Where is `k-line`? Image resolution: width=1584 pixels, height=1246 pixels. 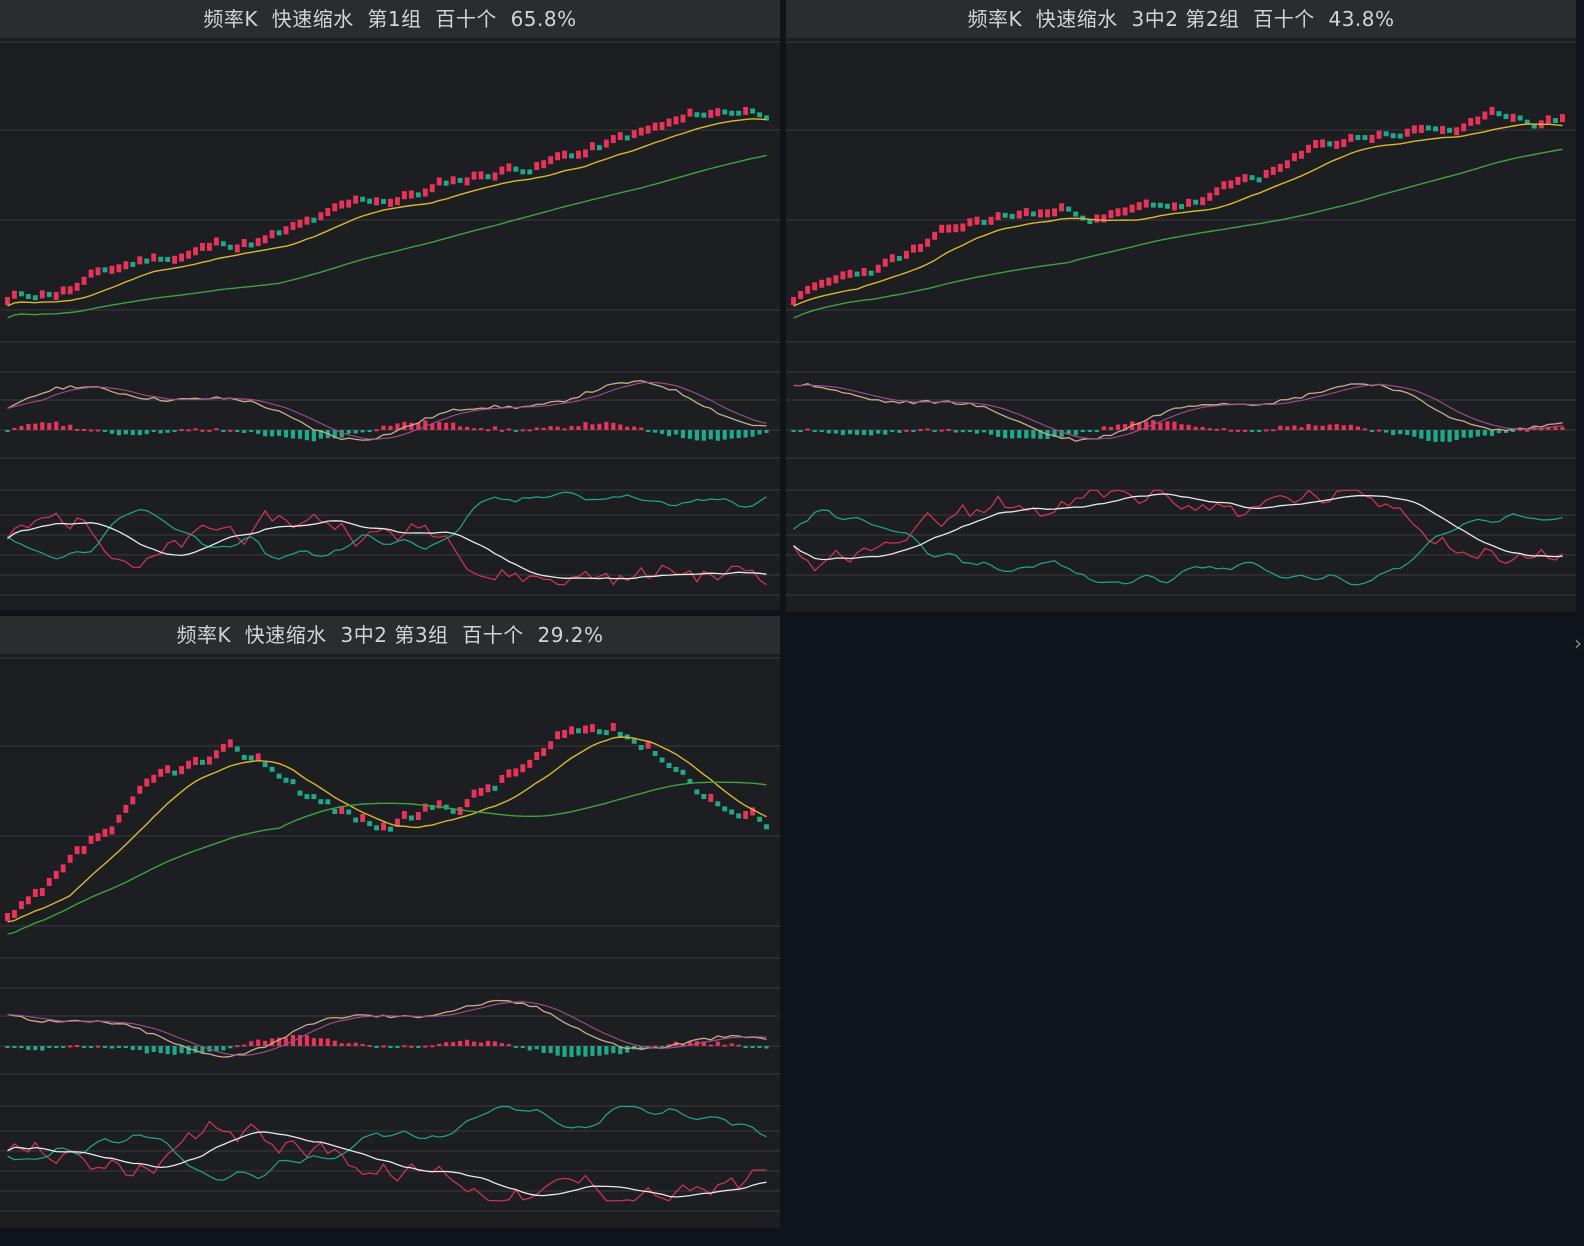
k-line is located at coordinates (387, 1161).